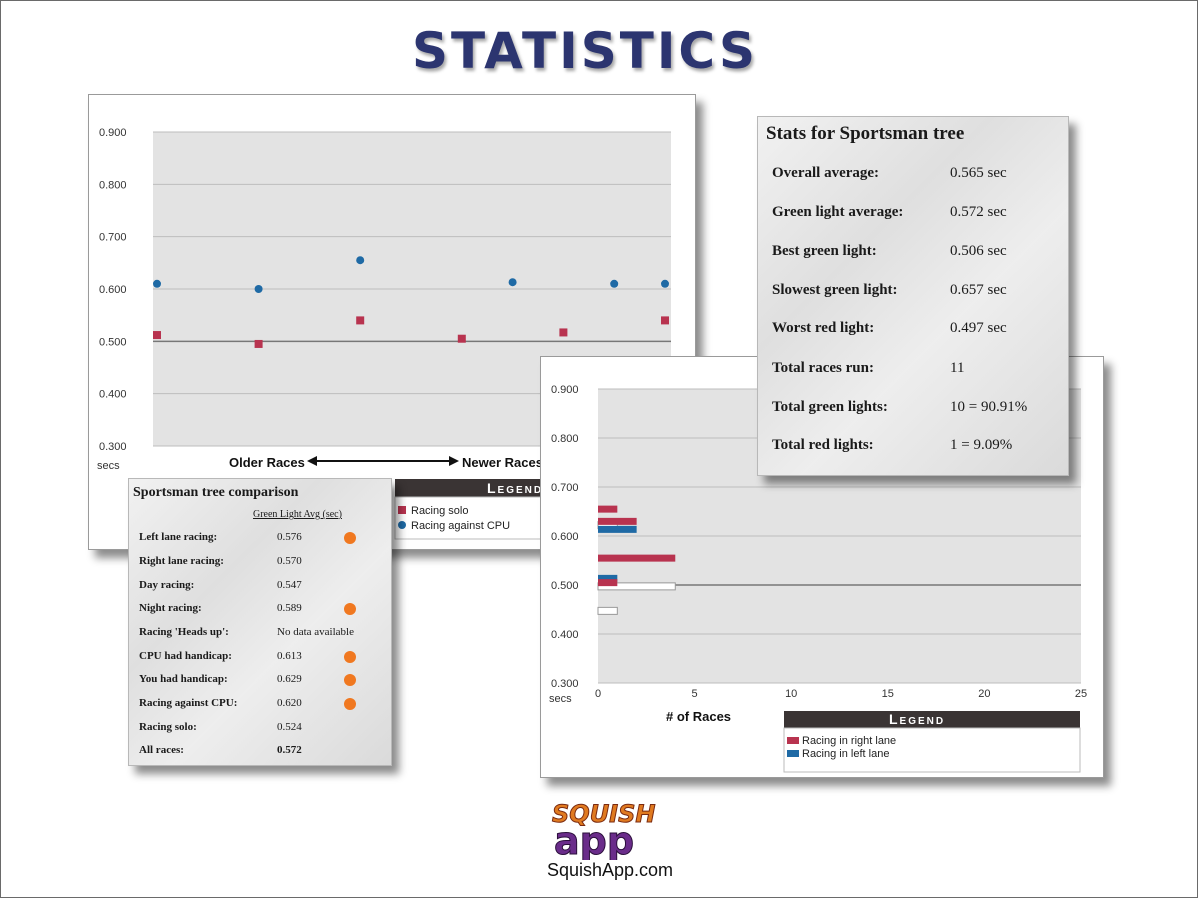 The width and height of the screenshot is (1200, 900). Describe the element at coordinates (383, 461) in the screenshot. I see `scatter-axis-arrow` at that location.